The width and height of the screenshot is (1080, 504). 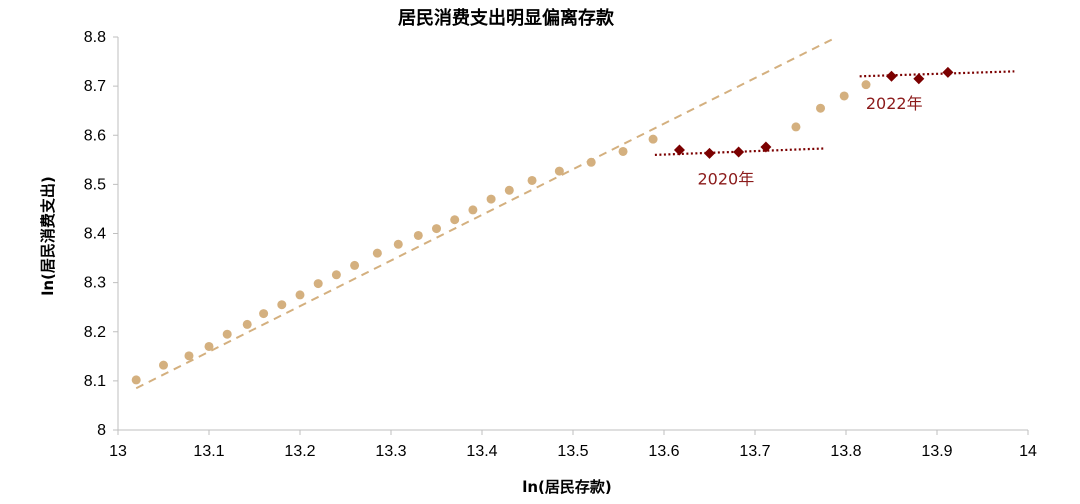 I want to click on y-tick-label: 8.4, so click(x=95, y=234).